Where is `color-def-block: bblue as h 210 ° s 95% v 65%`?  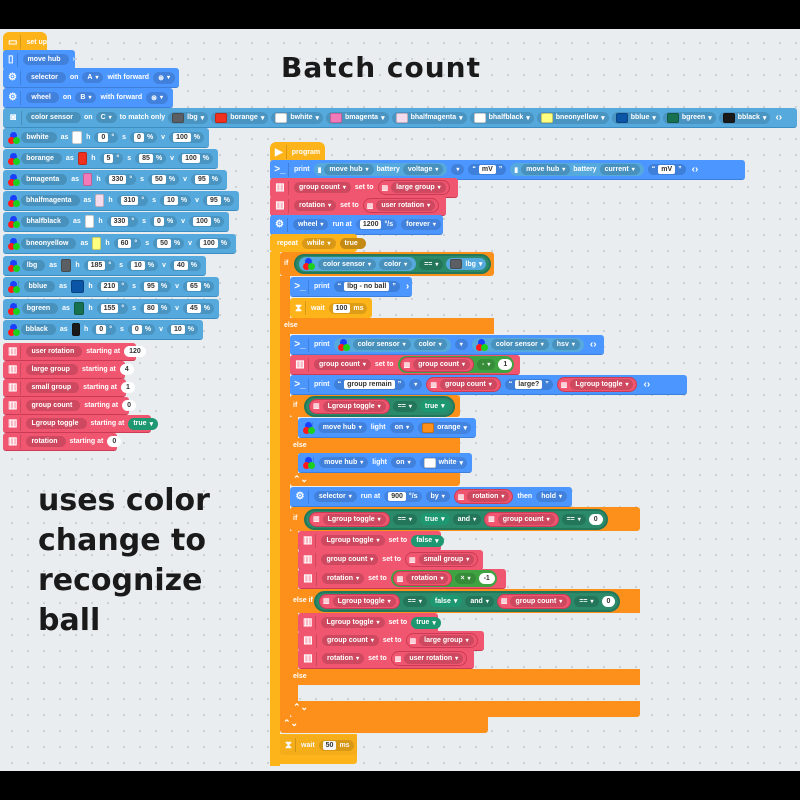
color-def-block: bblue as h 210 ° s 95% v 65% is located at coordinates (111, 287).